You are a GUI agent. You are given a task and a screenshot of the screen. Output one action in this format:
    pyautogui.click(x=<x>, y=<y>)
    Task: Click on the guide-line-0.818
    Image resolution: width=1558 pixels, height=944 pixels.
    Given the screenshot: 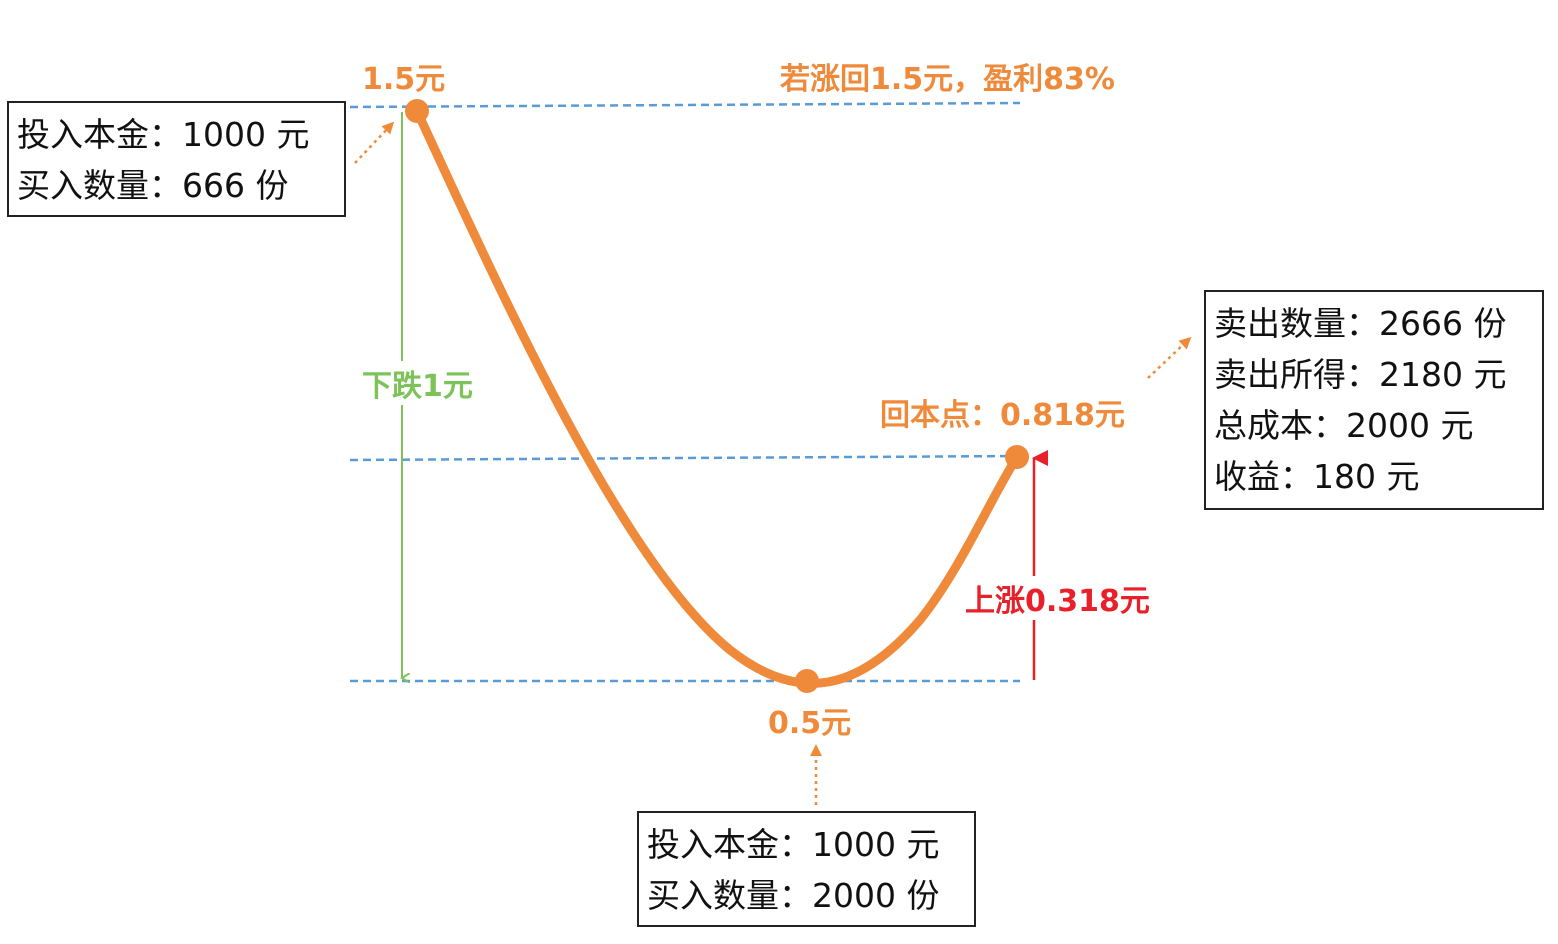 What is the action you would take?
    pyautogui.click(x=685, y=458)
    